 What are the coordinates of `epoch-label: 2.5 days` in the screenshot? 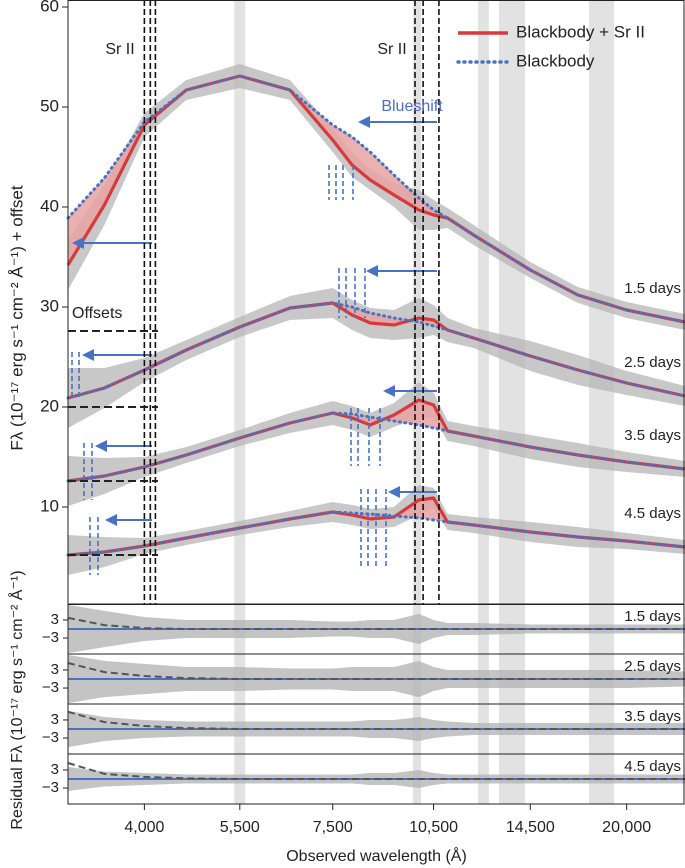 It's located at (652, 362).